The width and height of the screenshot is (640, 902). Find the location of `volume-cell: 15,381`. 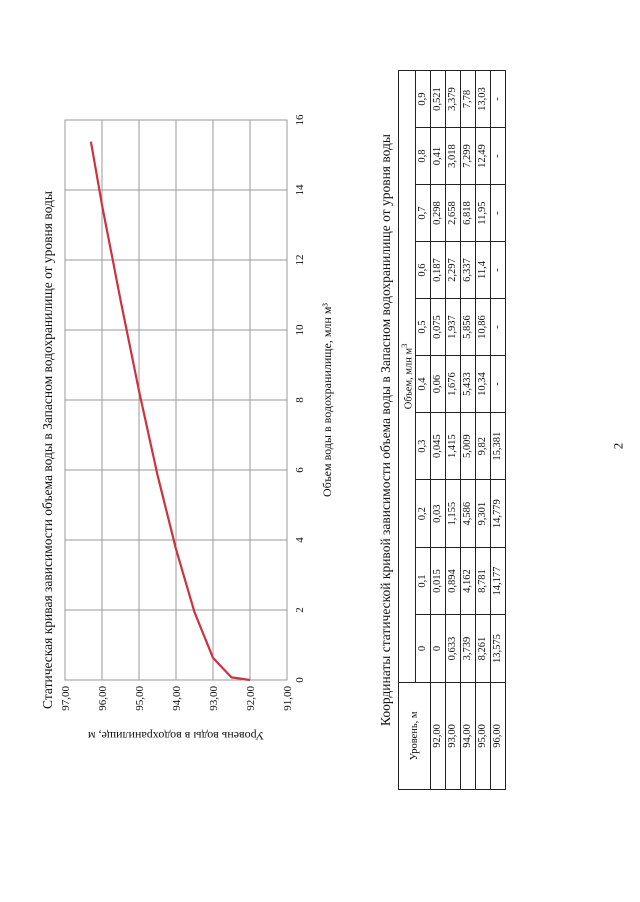

volume-cell: 15,381 is located at coordinates (497, 446).